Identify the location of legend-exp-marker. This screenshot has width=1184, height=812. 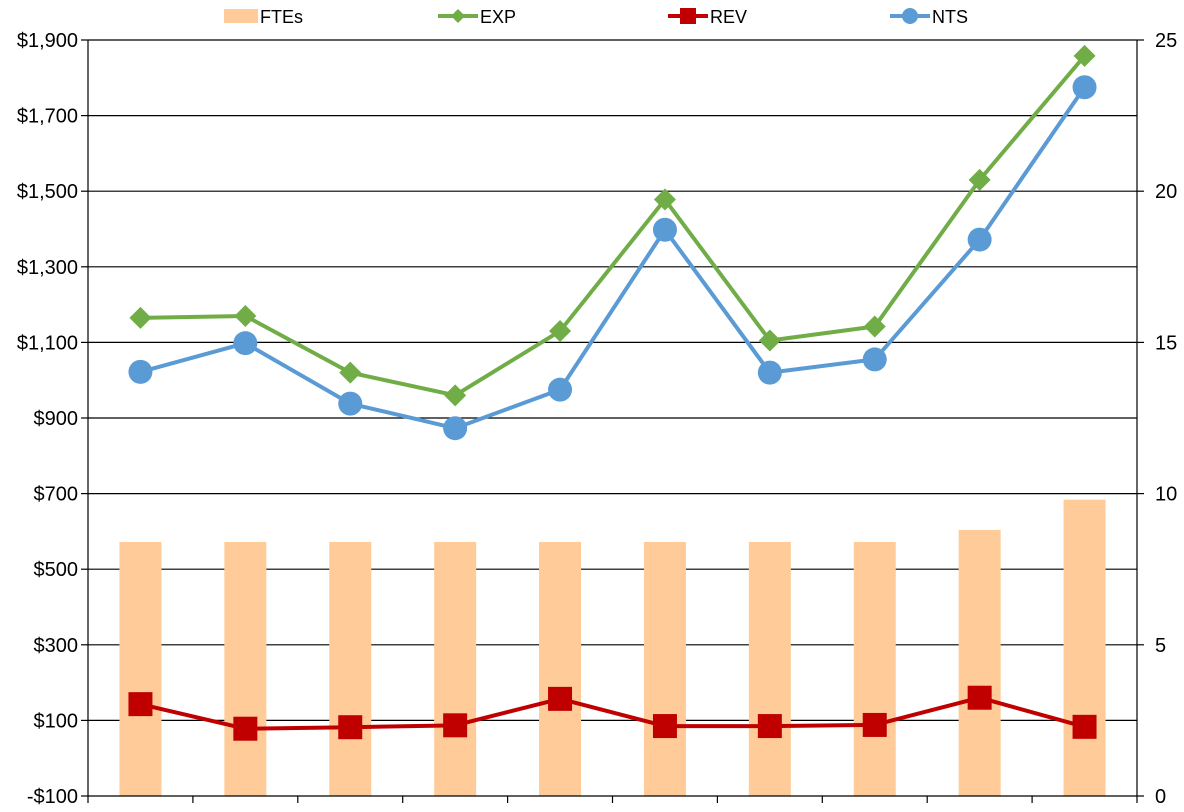
(458, 16).